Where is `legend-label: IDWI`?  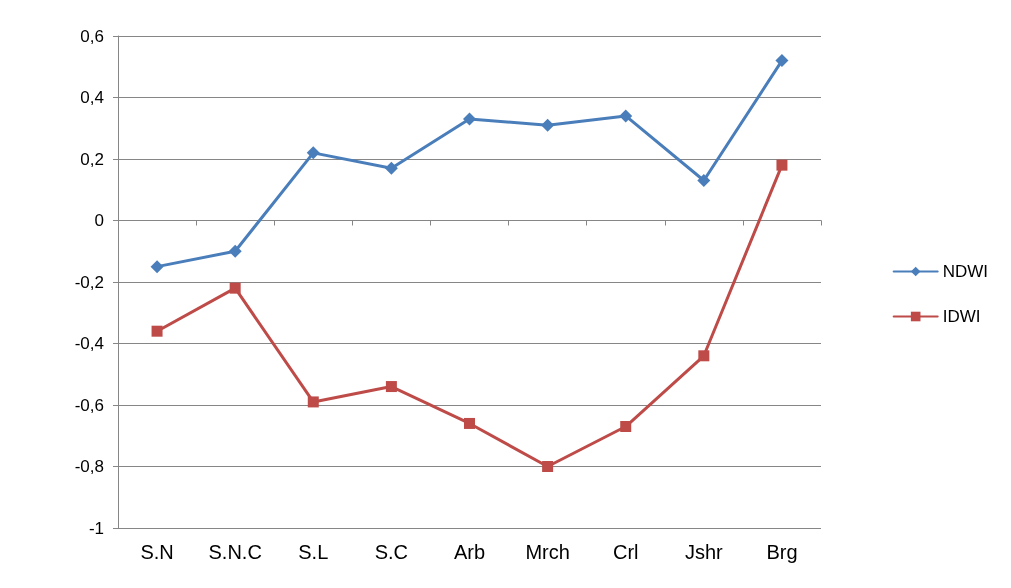 legend-label: IDWI is located at coordinates (961, 316).